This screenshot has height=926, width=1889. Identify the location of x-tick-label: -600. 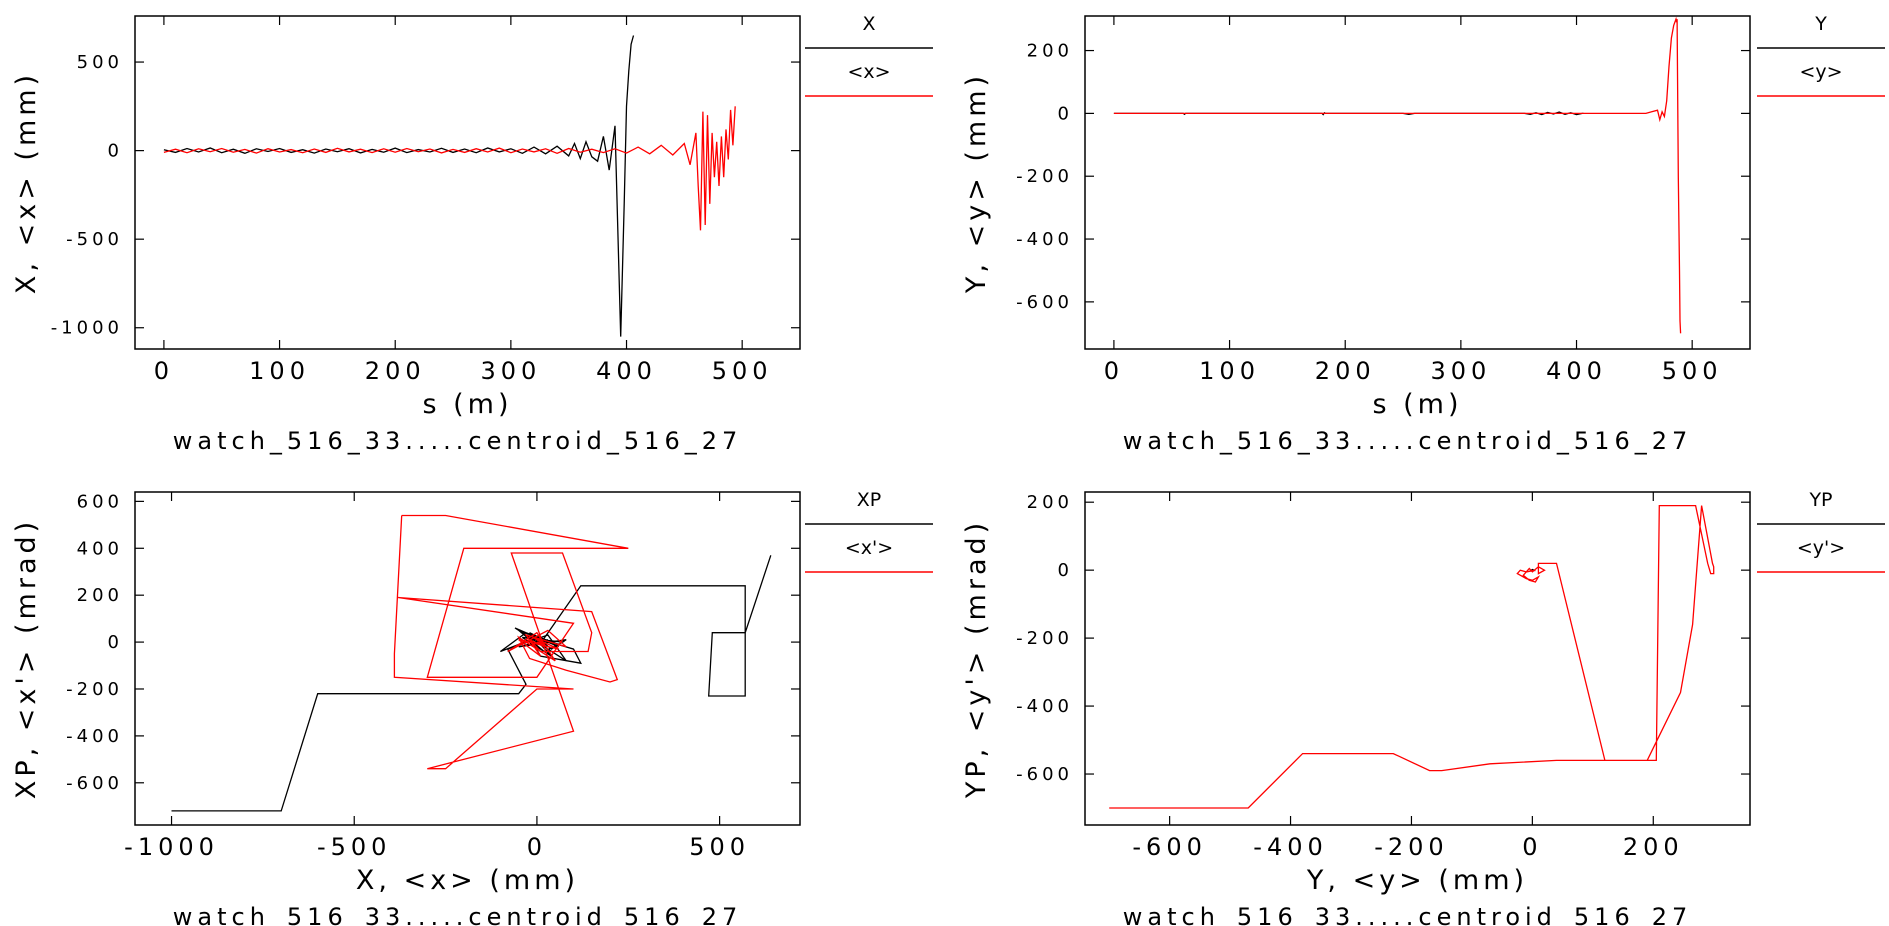
(1169, 847).